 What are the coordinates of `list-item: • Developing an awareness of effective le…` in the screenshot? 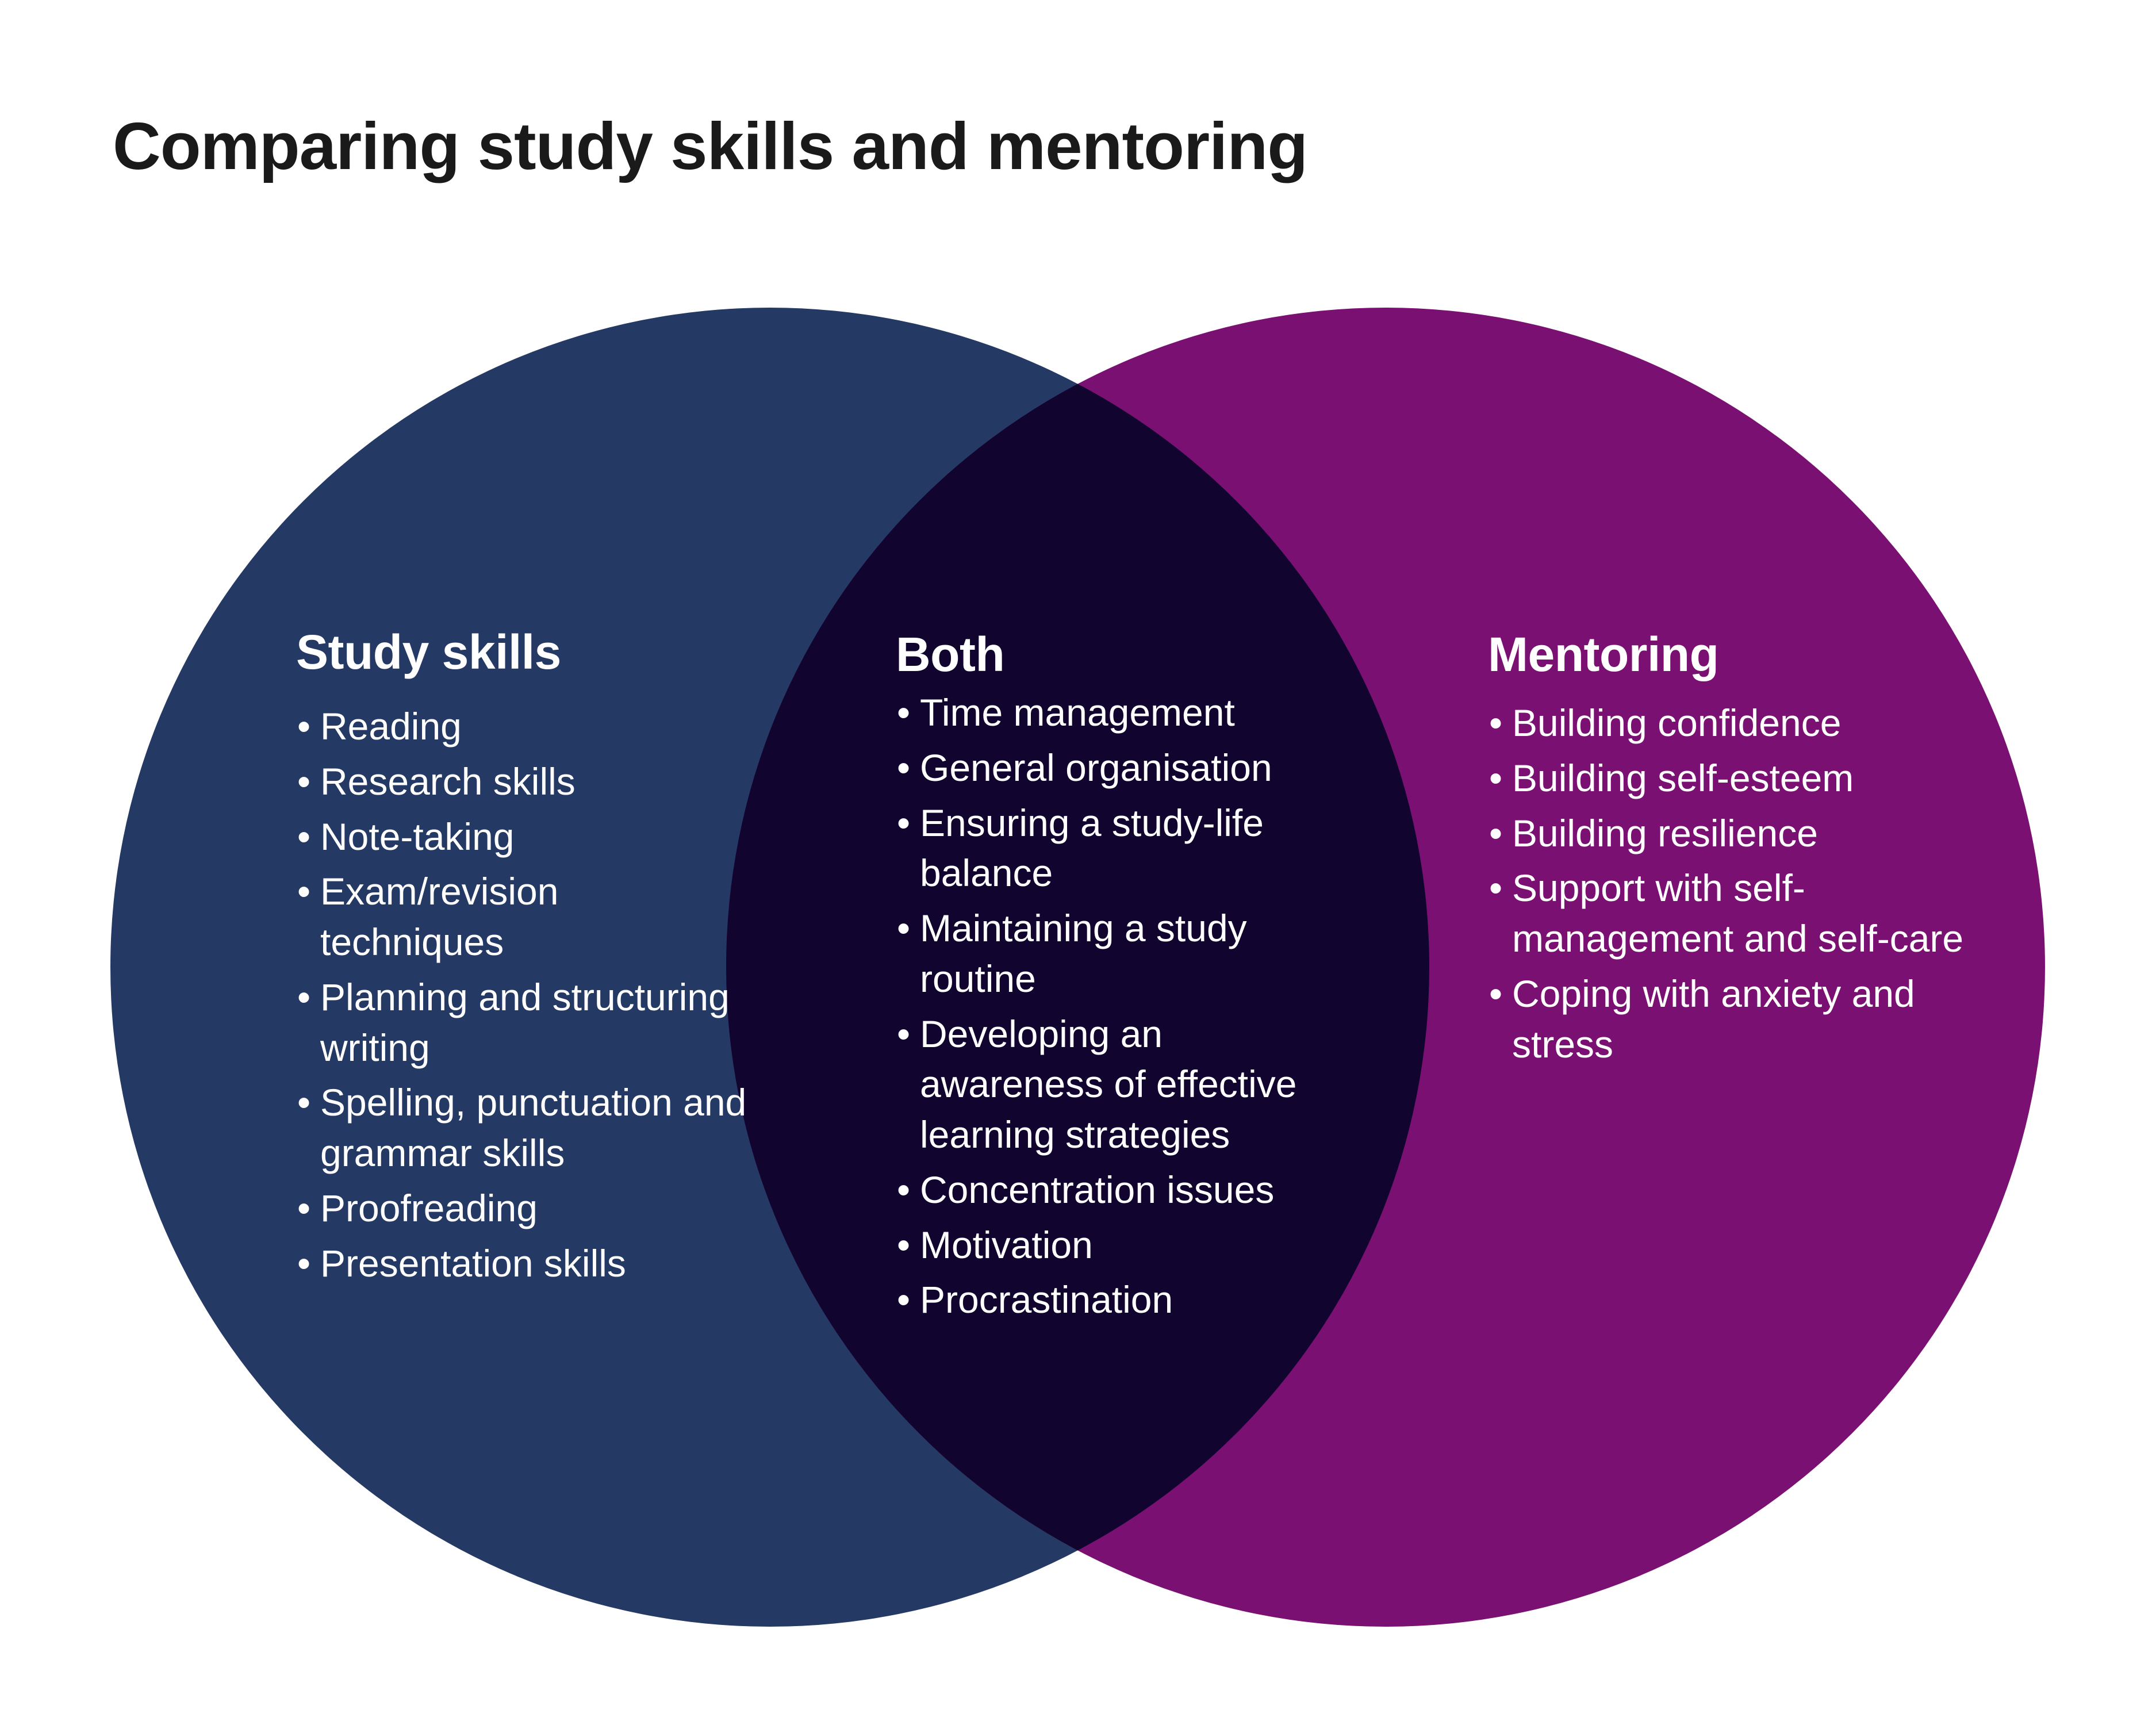 It's located at (1126, 1084).